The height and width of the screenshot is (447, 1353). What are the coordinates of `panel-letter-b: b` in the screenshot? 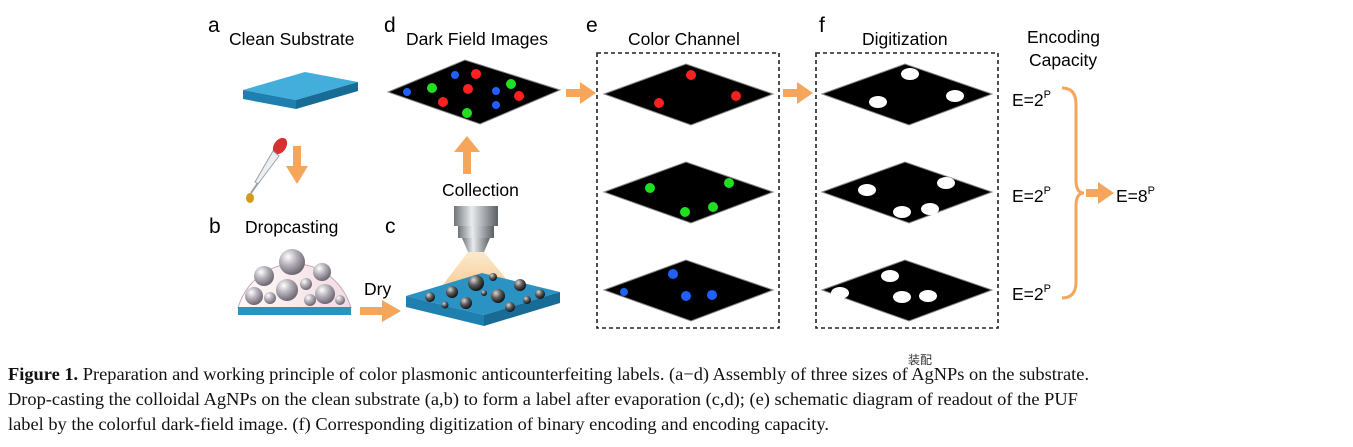 It's located at (215, 226).